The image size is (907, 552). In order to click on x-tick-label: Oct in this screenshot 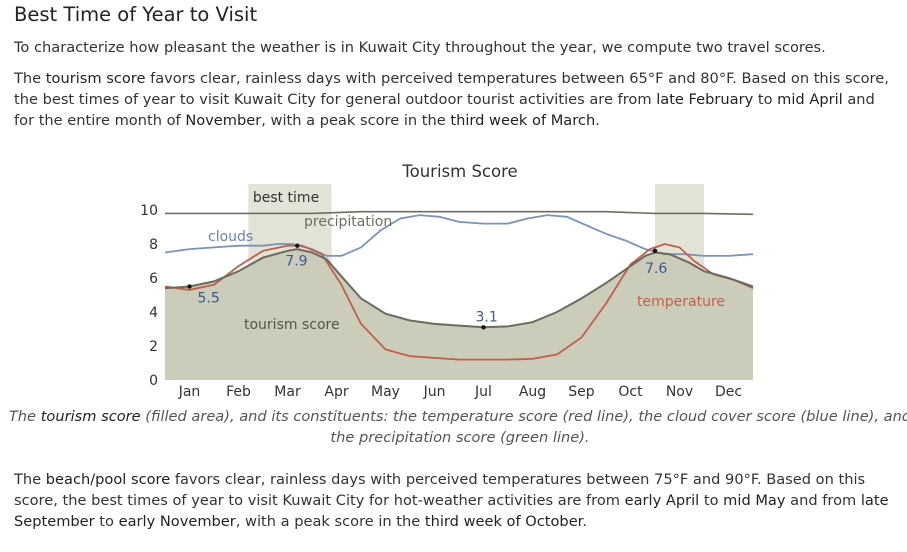, I will do `click(630, 392)`.